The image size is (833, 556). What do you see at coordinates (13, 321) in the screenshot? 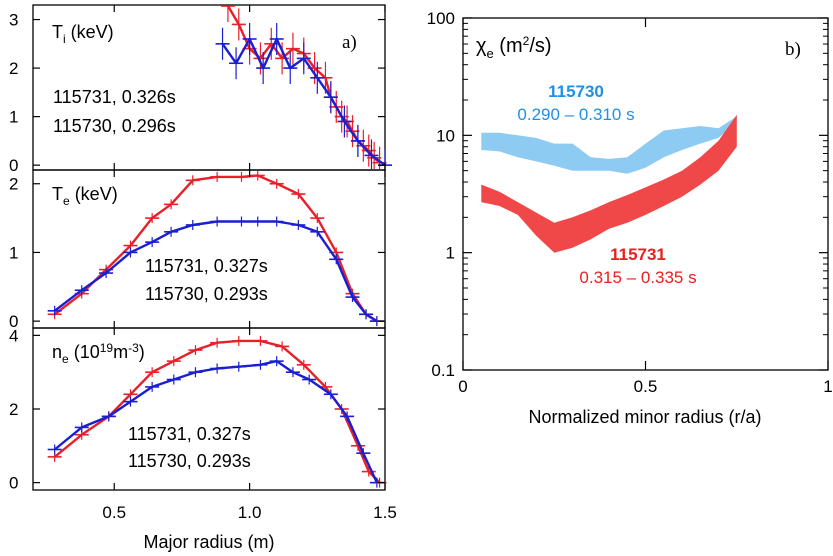
I see `te-ytick-label: 0` at bounding box center [13, 321].